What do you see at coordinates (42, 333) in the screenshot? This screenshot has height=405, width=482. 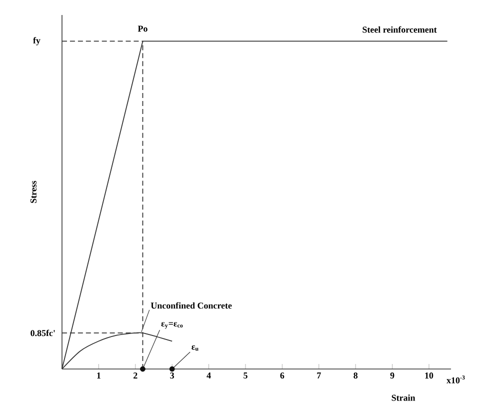 I see `annotation: 0.85fc'` at bounding box center [42, 333].